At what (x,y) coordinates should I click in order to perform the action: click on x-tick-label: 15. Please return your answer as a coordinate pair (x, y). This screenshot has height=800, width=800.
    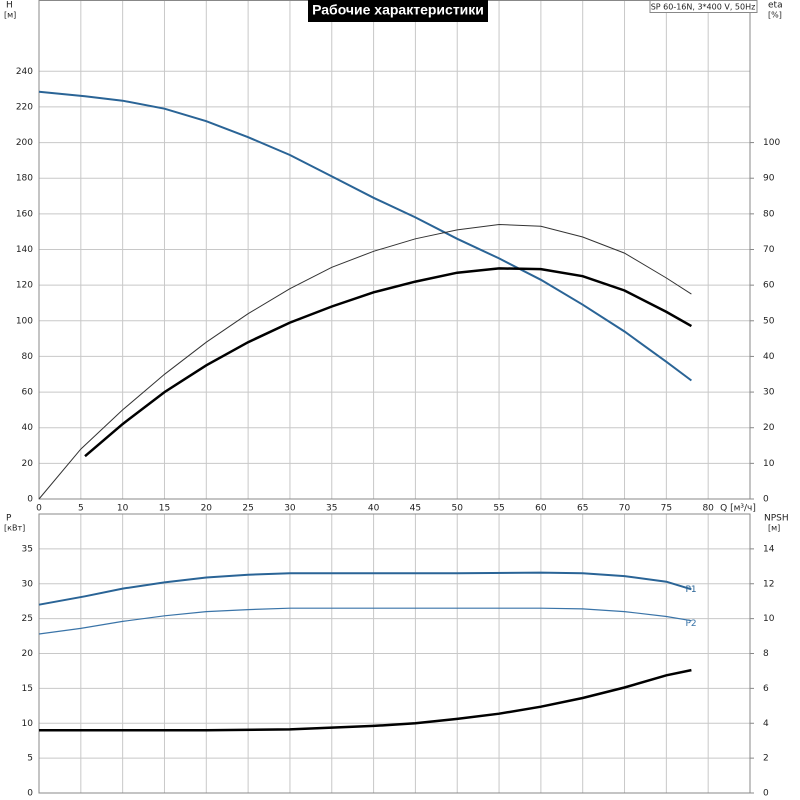
    Looking at the image, I should click on (164, 509).